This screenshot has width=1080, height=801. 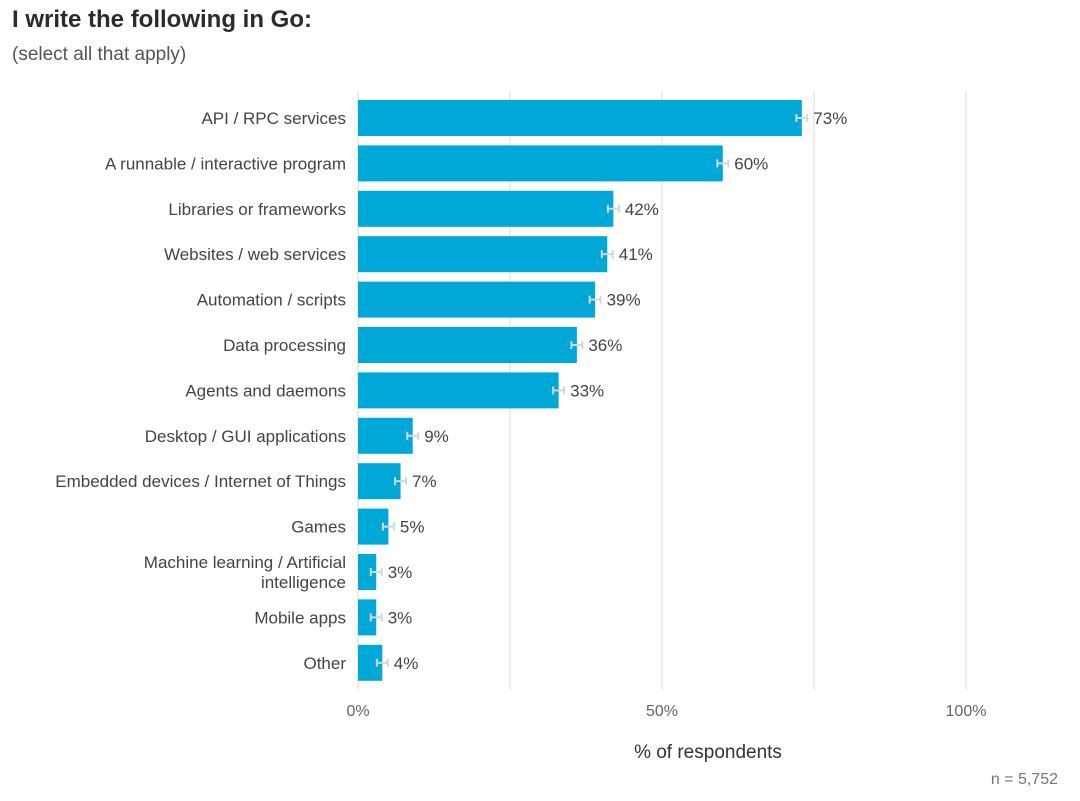 What do you see at coordinates (300, 617) in the screenshot?
I see `category-label: Mobile apps` at bounding box center [300, 617].